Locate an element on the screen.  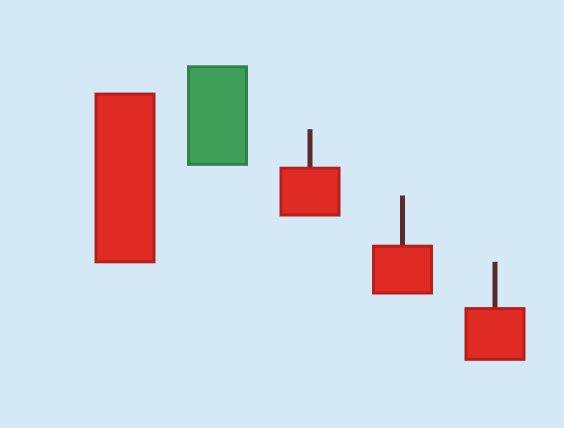
candle-5-upper-wick is located at coordinates (495, 285).